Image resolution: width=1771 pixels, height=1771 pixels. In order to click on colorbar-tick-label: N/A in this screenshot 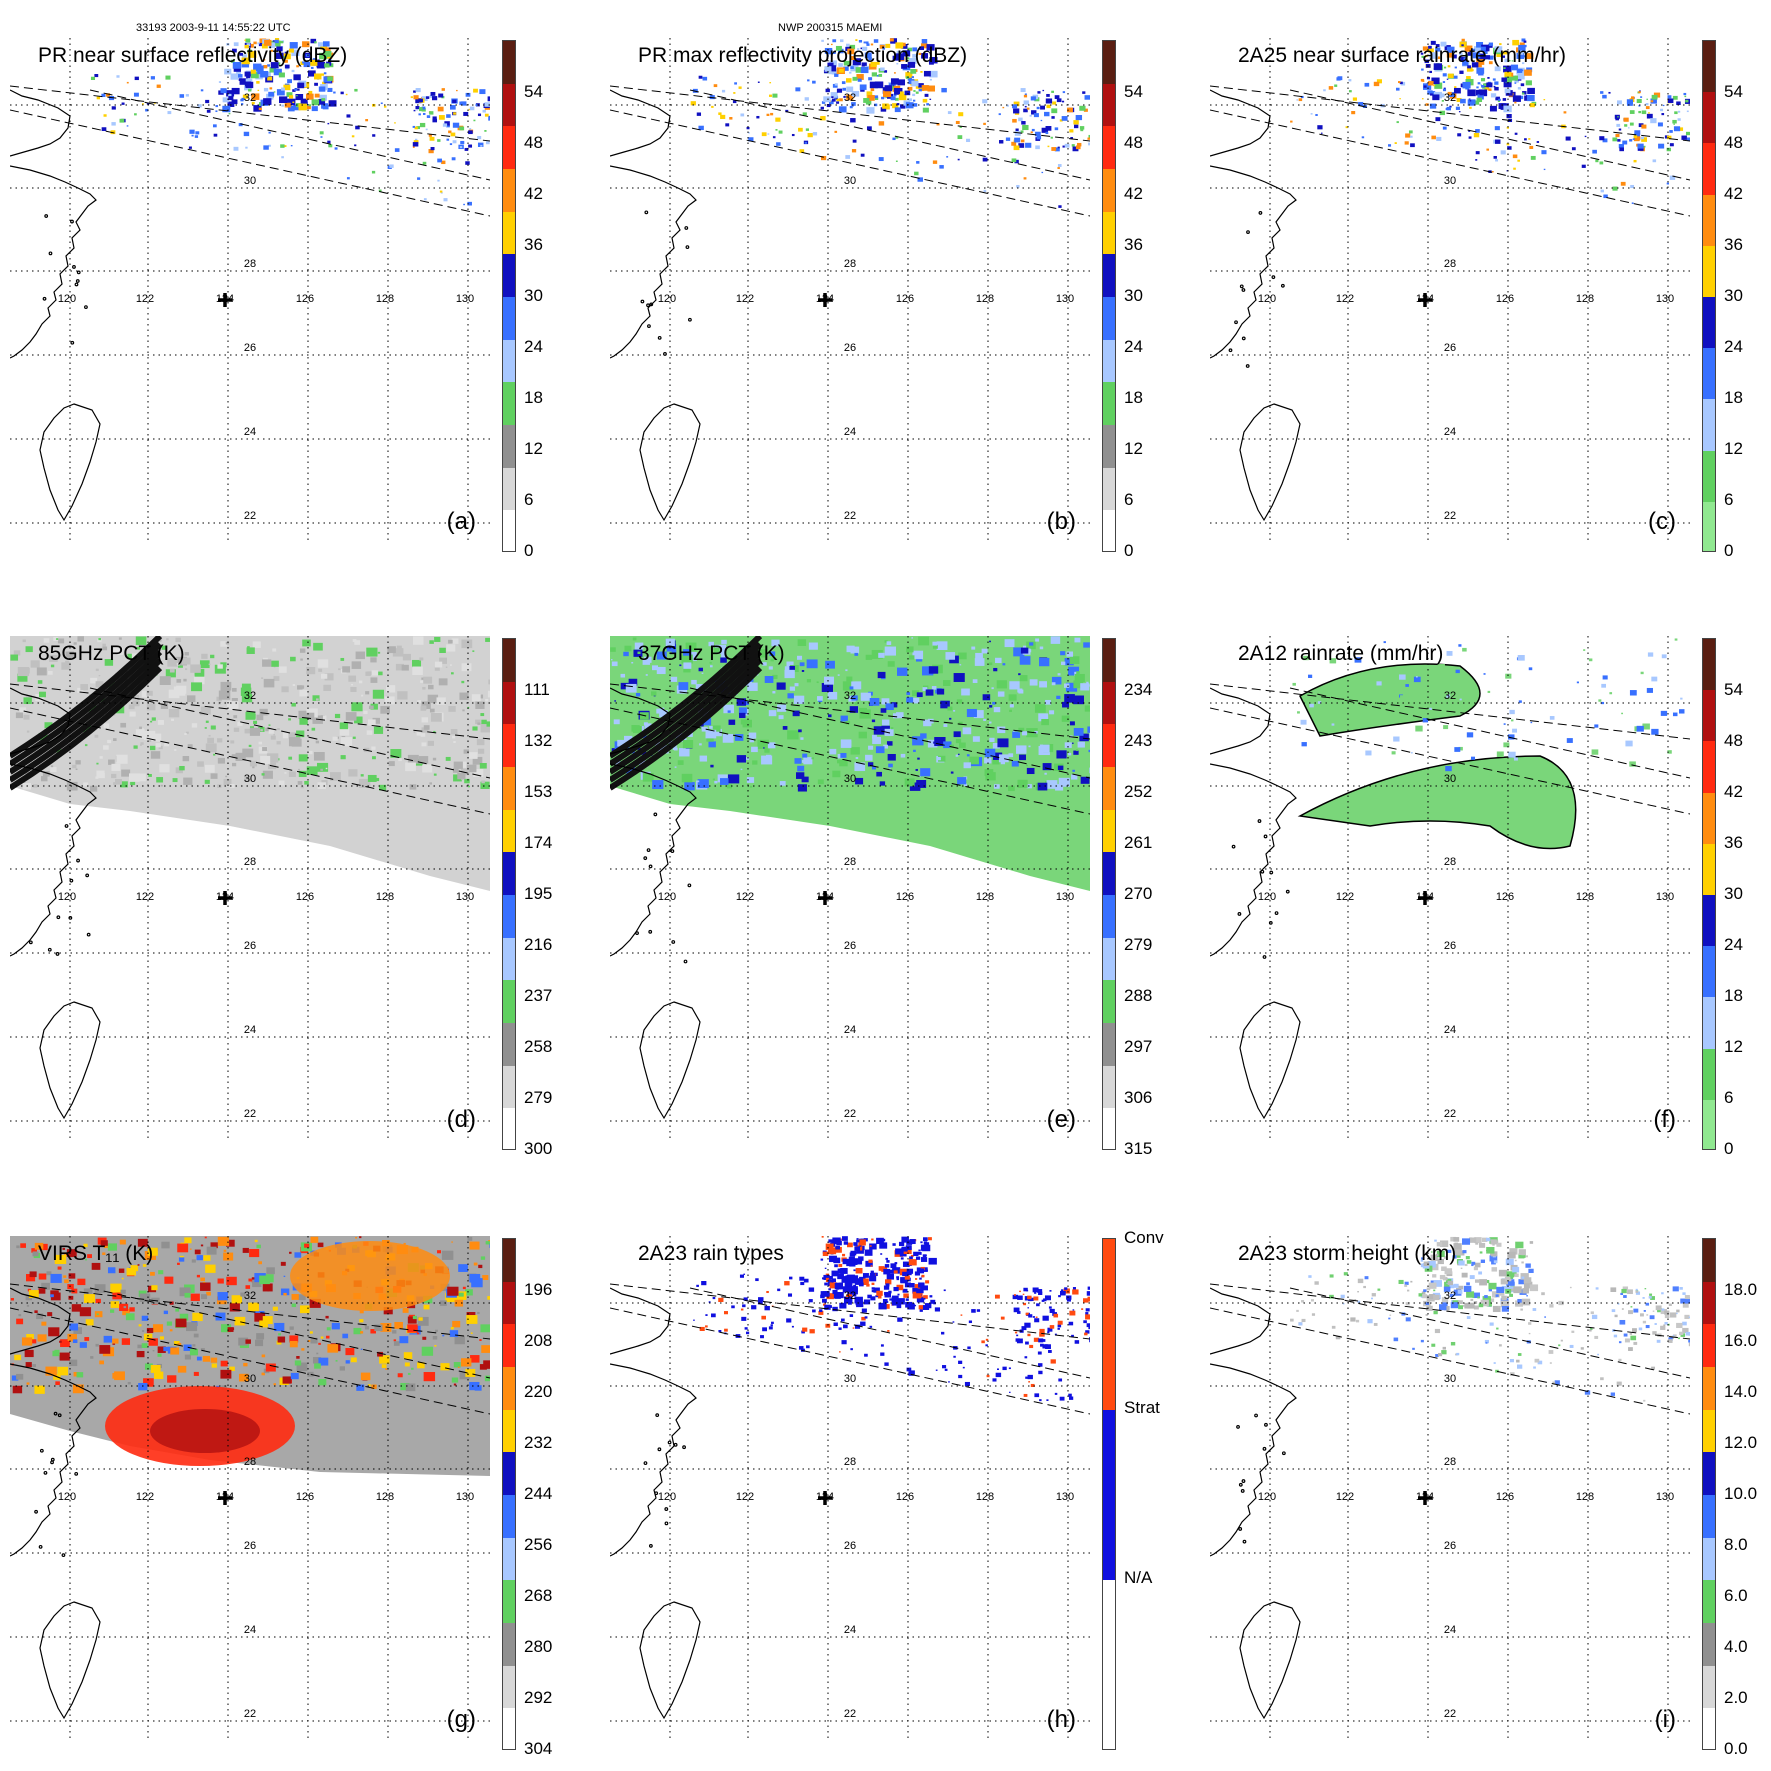, I will do `click(1138, 1577)`.